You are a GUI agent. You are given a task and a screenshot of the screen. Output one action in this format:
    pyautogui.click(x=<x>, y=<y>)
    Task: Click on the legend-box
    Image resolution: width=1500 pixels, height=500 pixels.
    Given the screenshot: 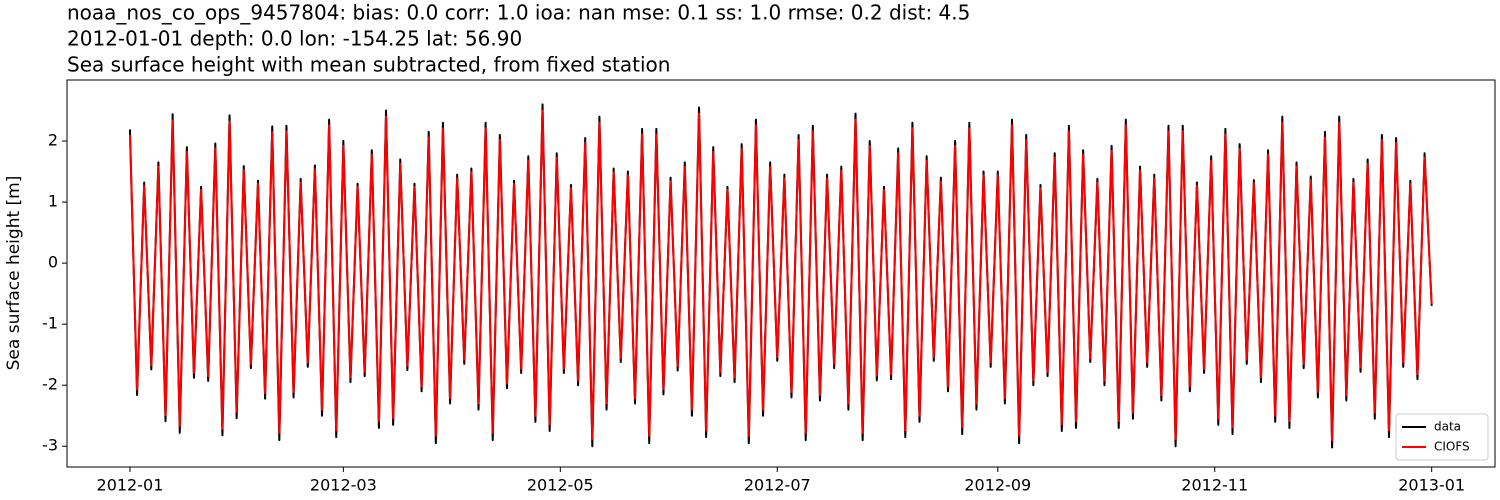 What is the action you would take?
    pyautogui.click(x=1442, y=437)
    